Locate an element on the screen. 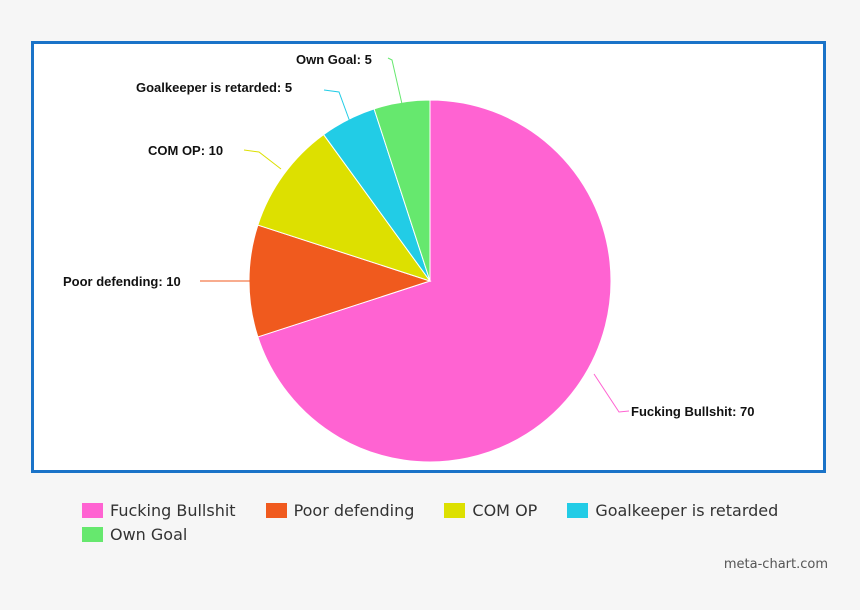 The image size is (860, 610). legend-label: Fucking Bullshit is located at coordinates (173, 510).